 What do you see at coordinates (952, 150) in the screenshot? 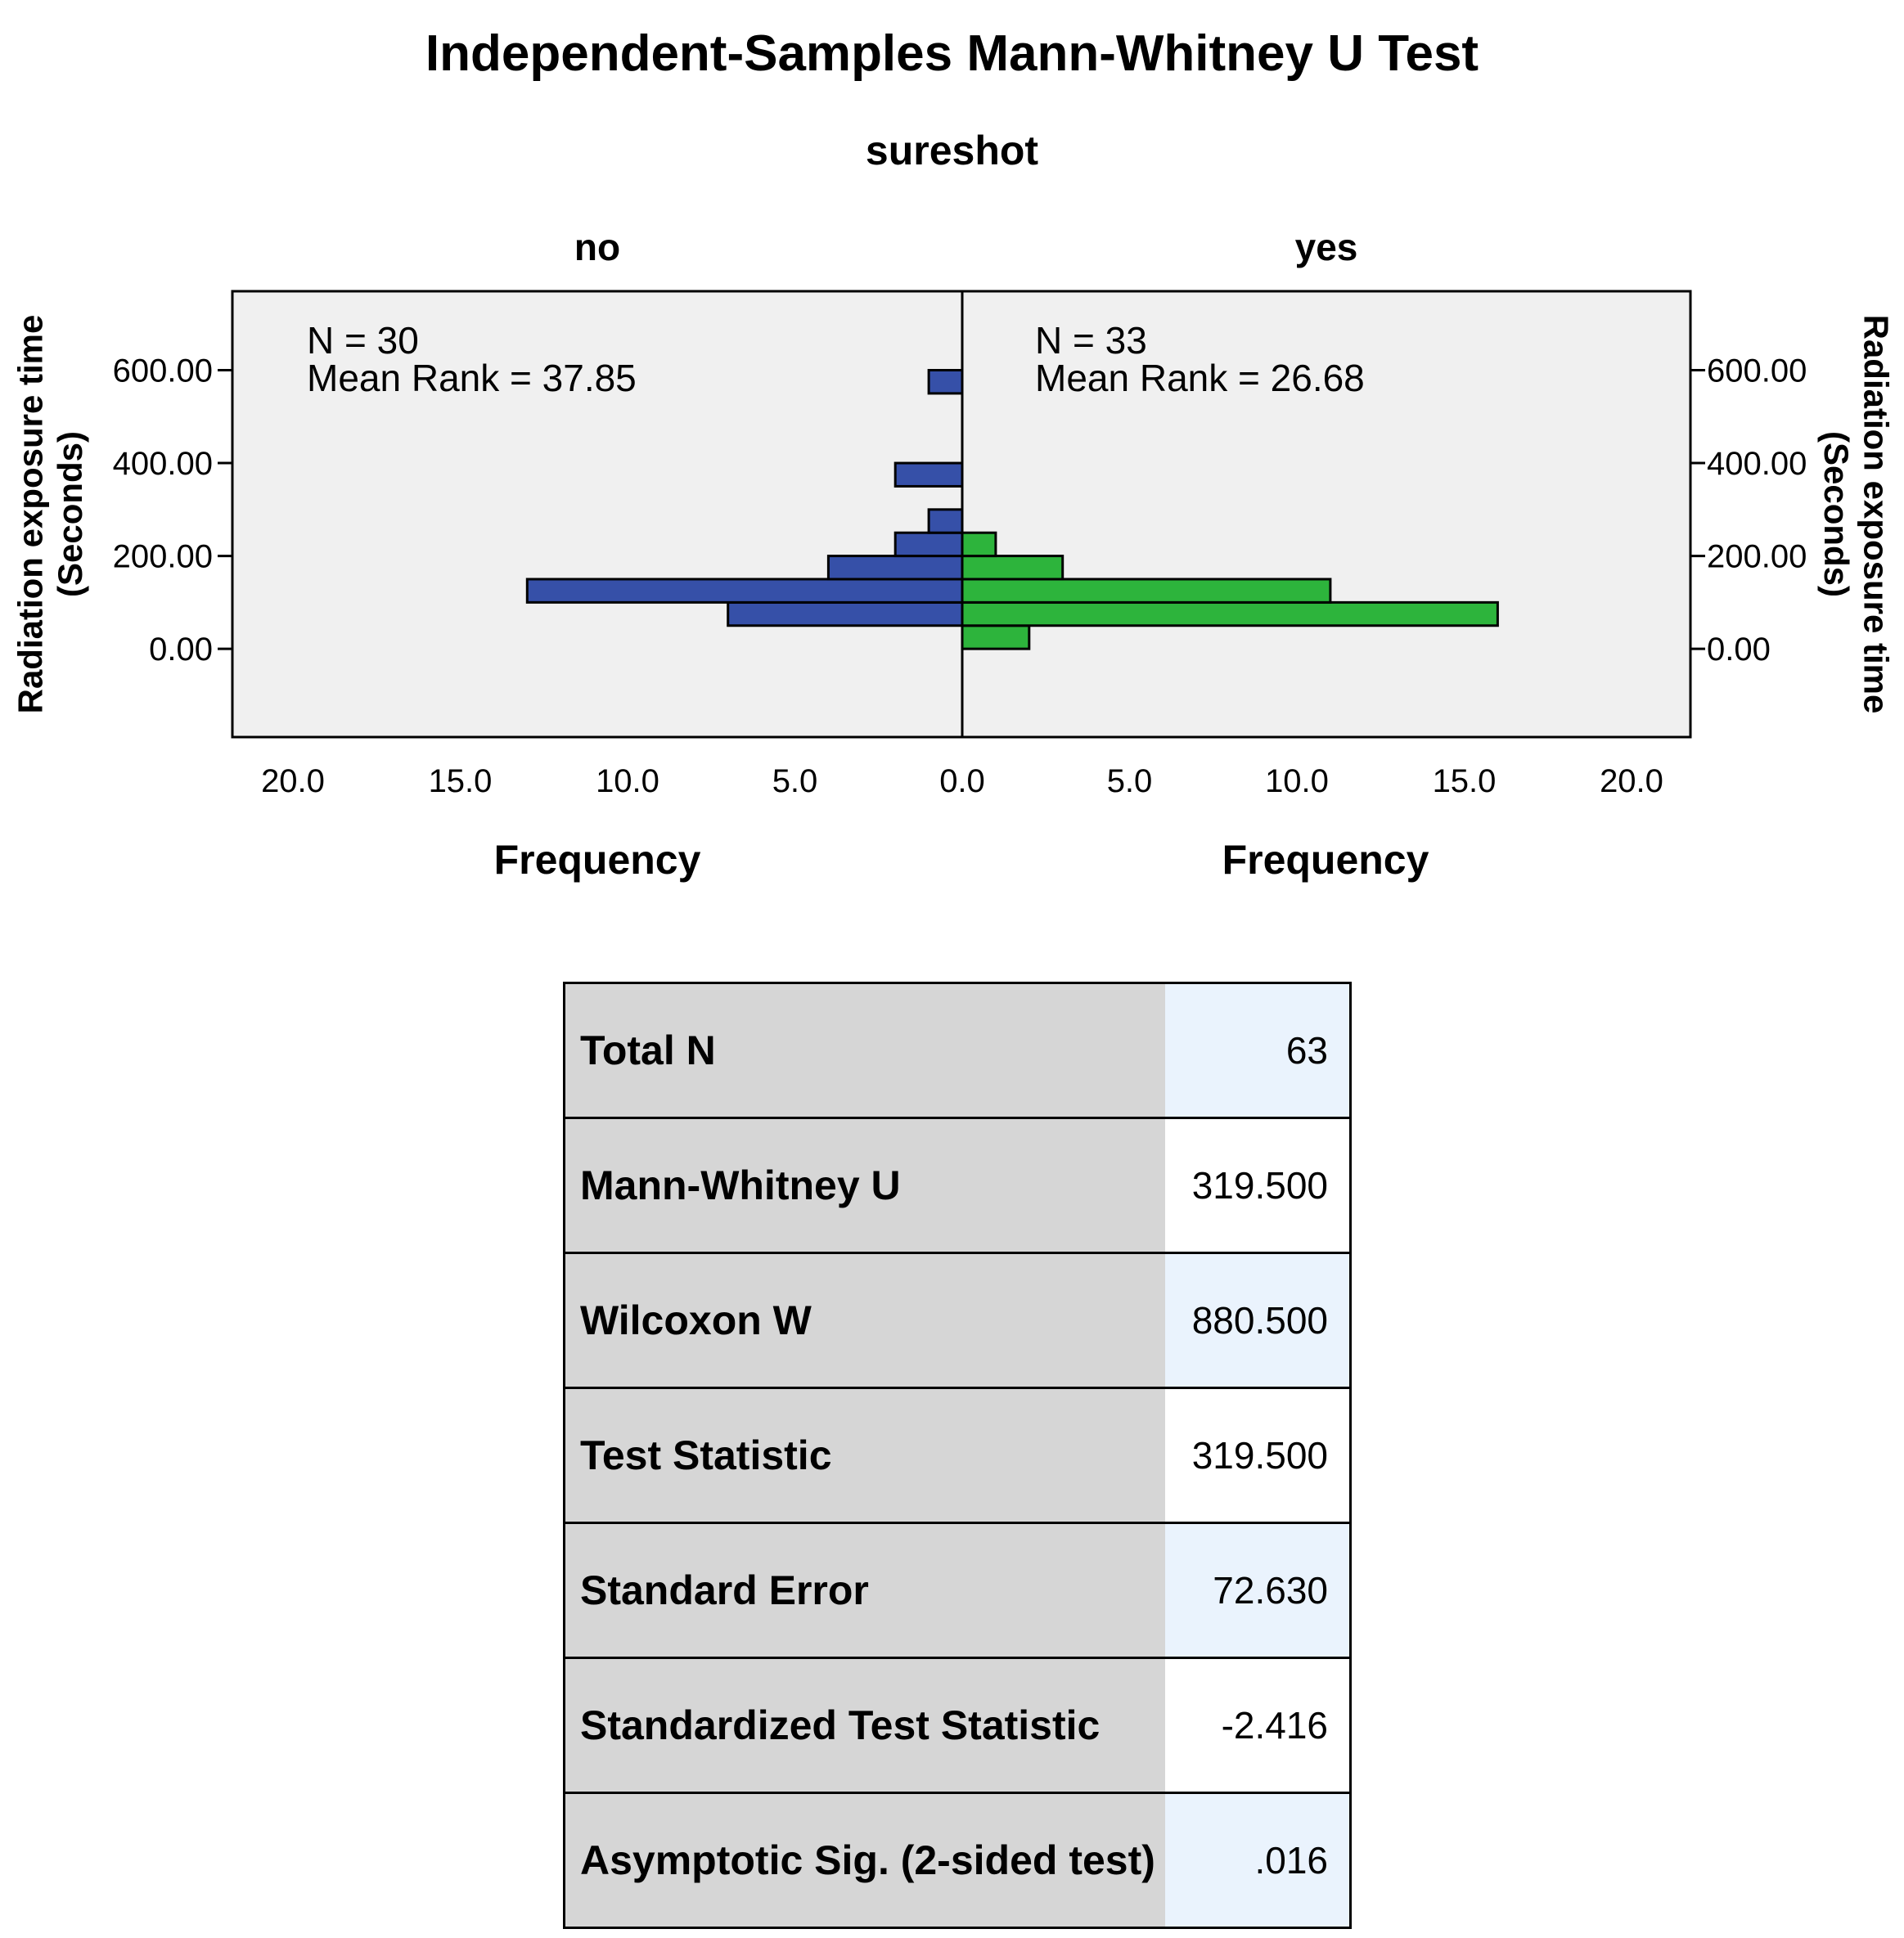
I see `grouping-variable-label: sureshot` at bounding box center [952, 150].